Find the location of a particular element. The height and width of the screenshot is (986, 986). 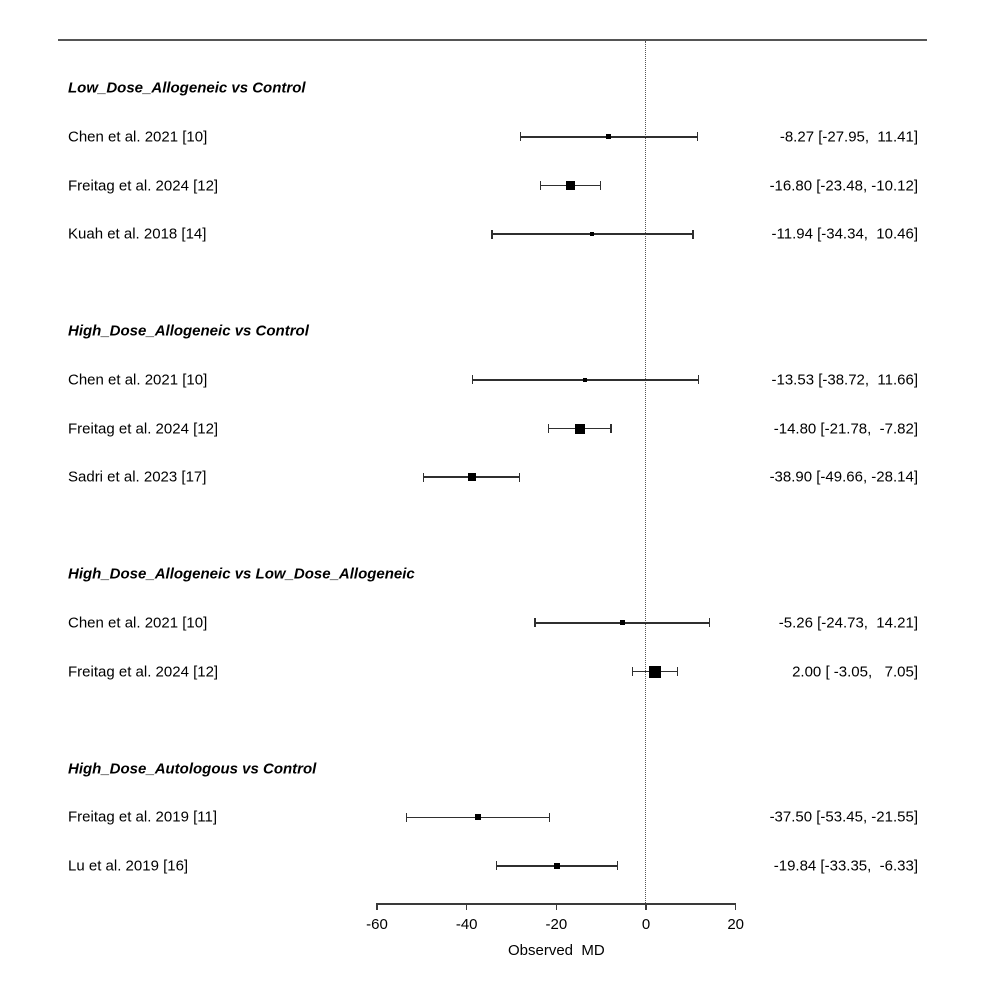

zero-reference-line is located at coordinates (646, 472).